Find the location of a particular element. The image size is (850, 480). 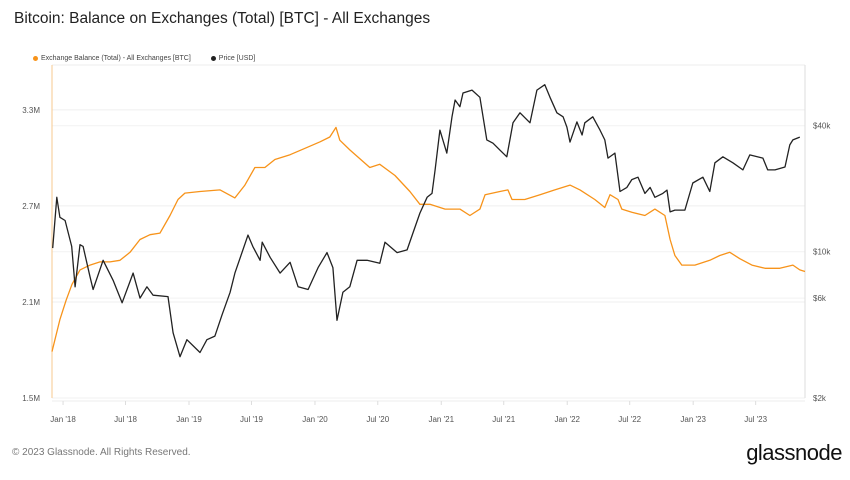

legend-label: Price [USD] is located at coordinates (237, 58).